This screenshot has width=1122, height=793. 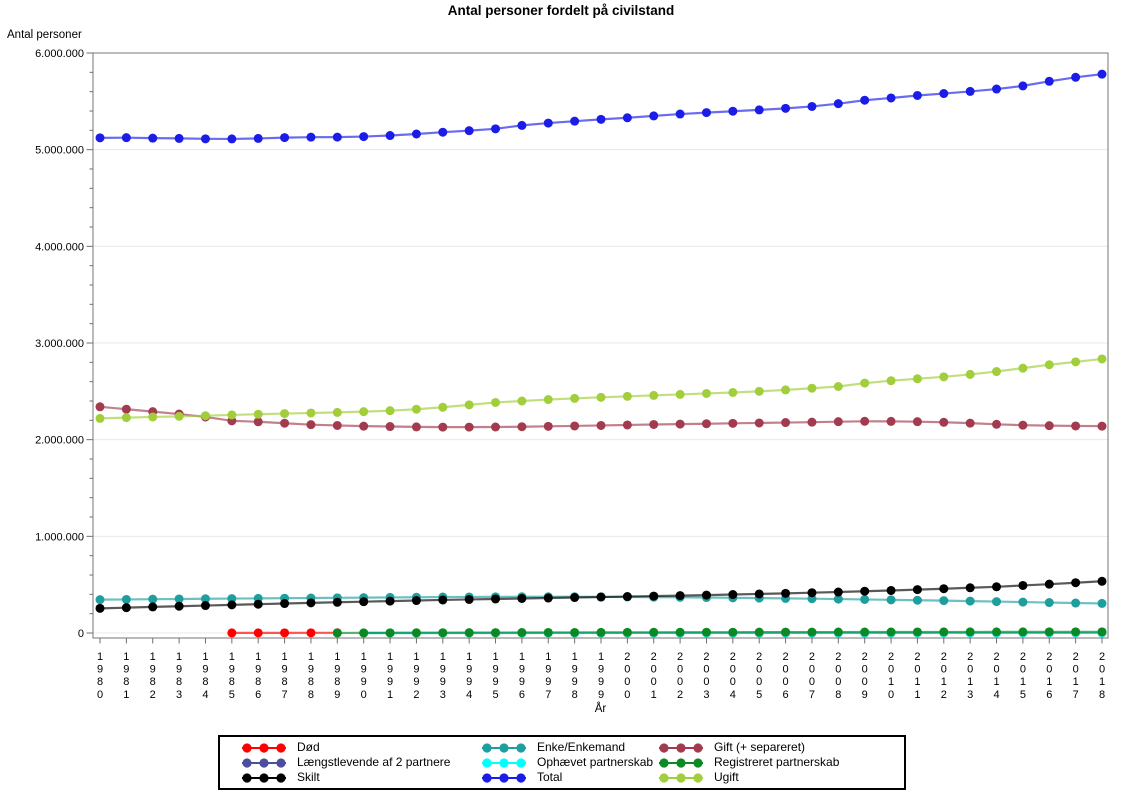 What do you see at coordinates (374, 762) in the screenshot?
I see `legend-label: Længstlevende af 2 partnere` at bounding box center [374, 762].